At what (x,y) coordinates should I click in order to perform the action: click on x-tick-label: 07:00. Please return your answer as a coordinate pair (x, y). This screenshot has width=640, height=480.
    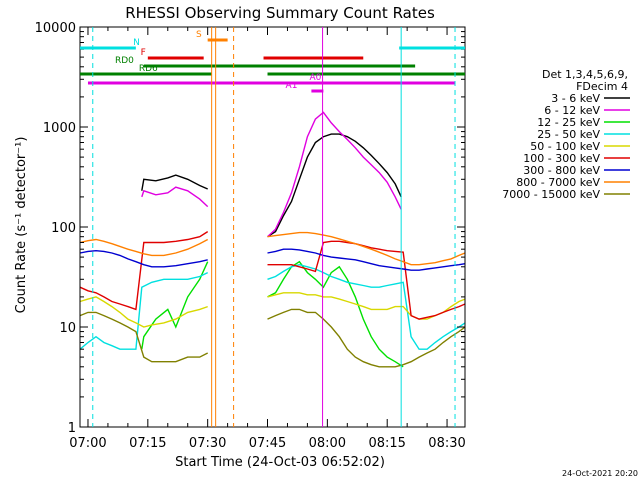
    Looking at the image, I should click on (87, 443).